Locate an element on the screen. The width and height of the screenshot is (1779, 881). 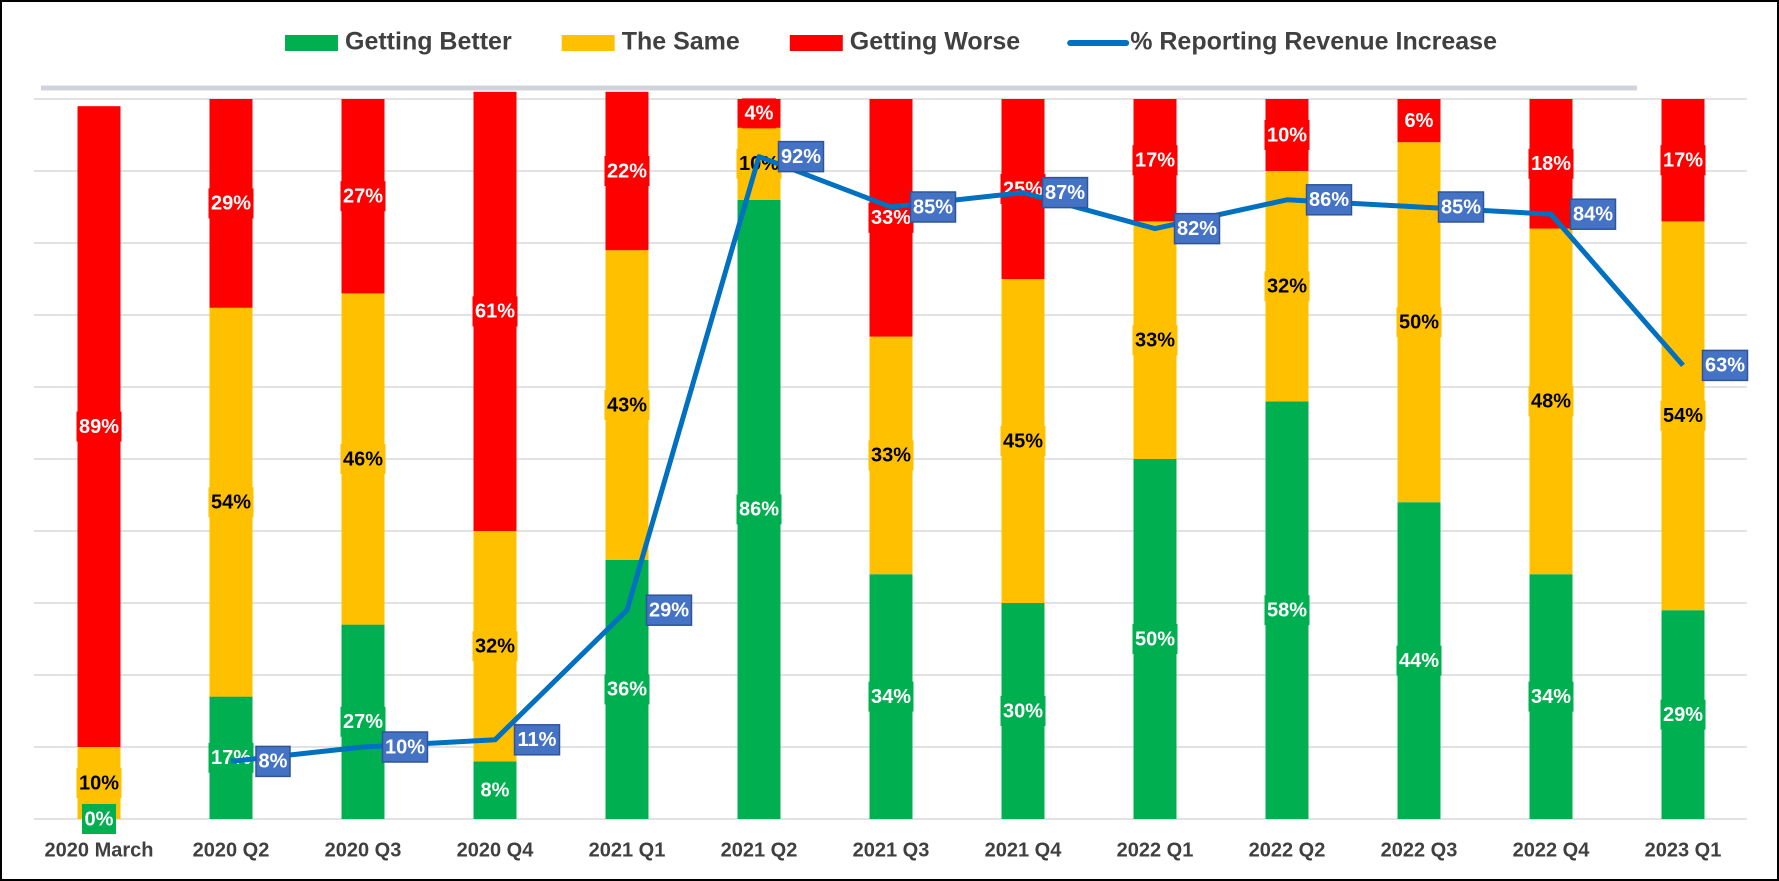
data-label: 6% is located at coordinates (1419, 121).